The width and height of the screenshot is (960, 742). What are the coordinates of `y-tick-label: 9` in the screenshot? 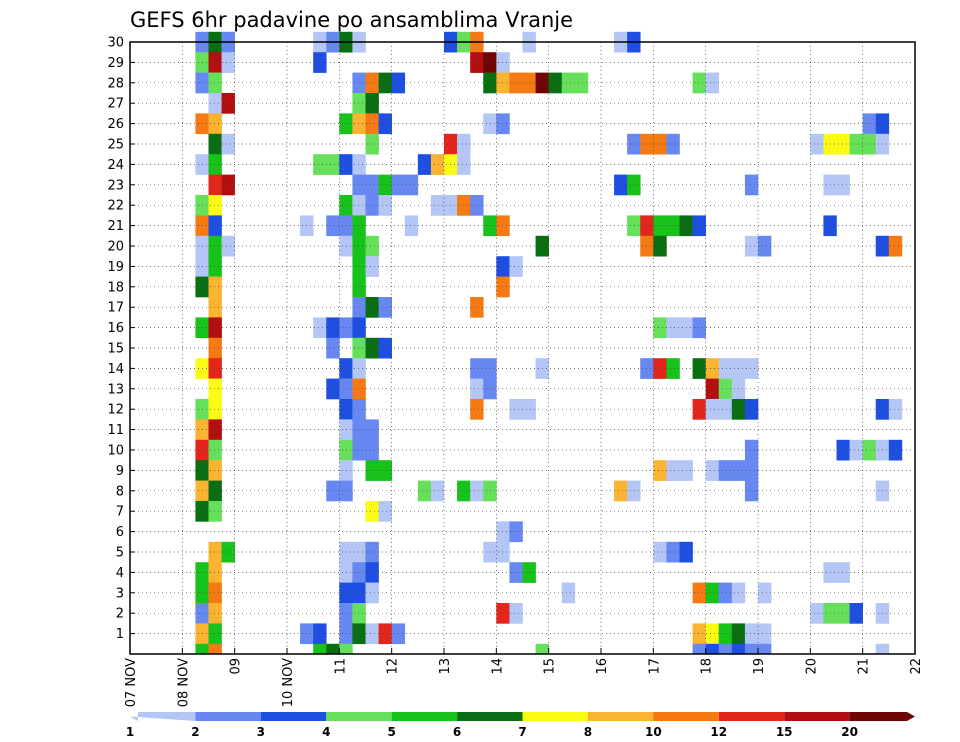 It's located at (120, 471).